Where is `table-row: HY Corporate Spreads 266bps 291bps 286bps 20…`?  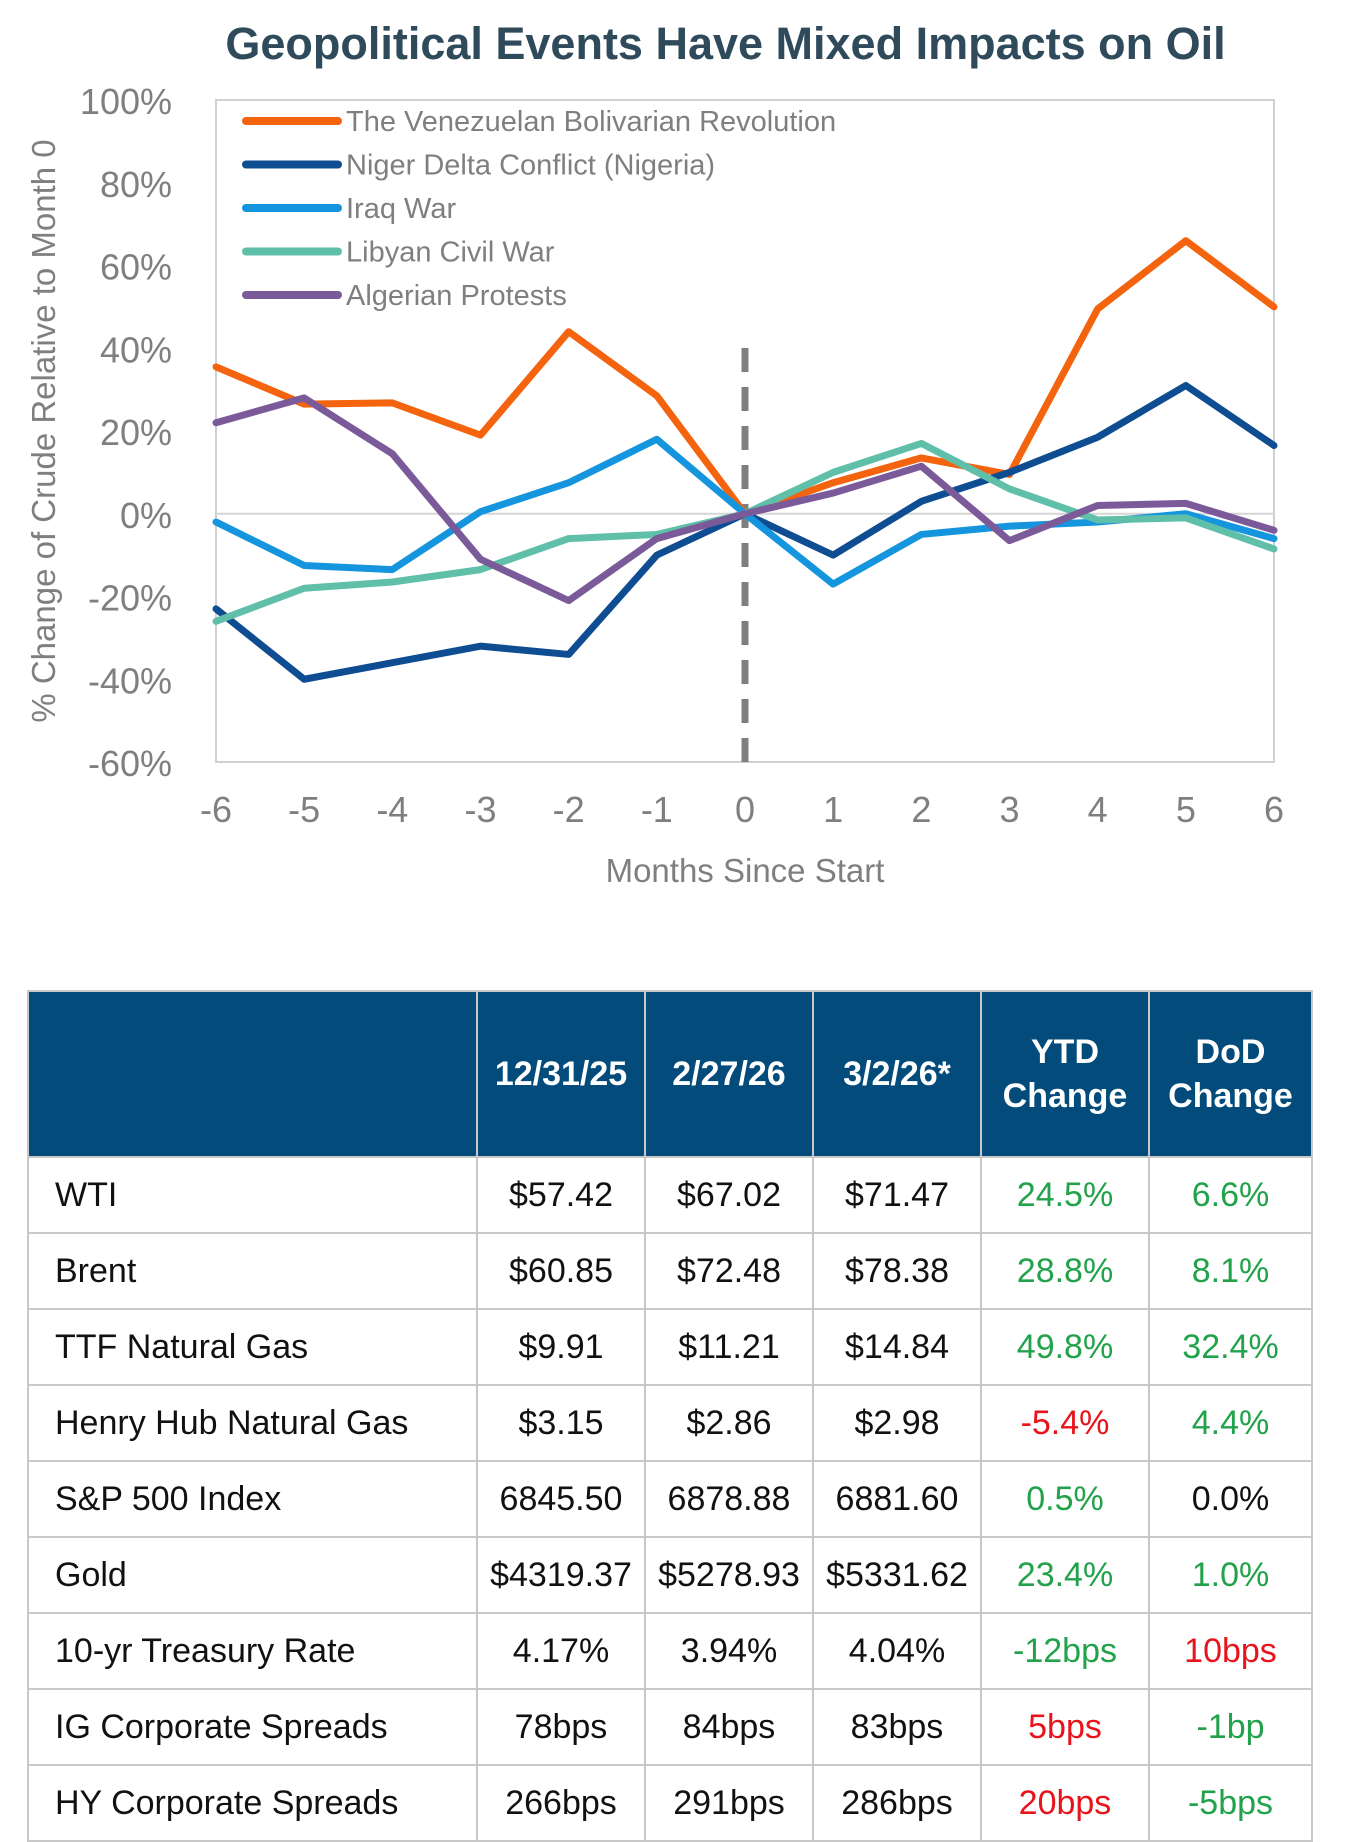 table-row: HY Corporate Spreads 266bps 291bps 286bps 20… is located at coordinates (670, 1803).